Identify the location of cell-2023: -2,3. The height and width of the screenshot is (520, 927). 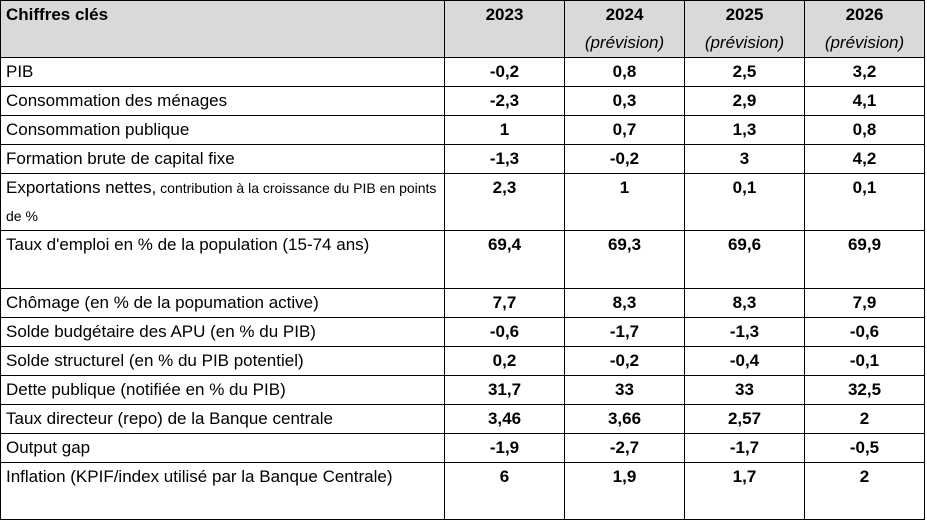
(504, 101).